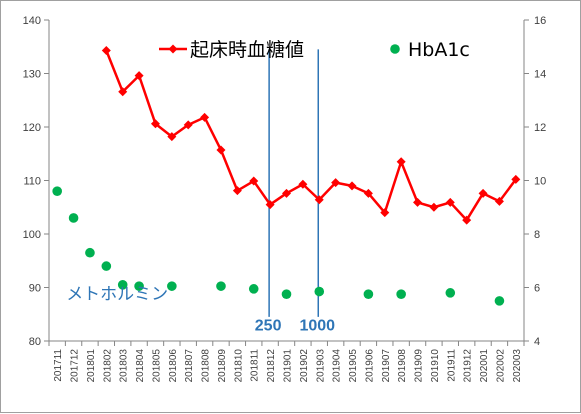  I want to click on y-right-tick-label: 16, so click(540, 21).